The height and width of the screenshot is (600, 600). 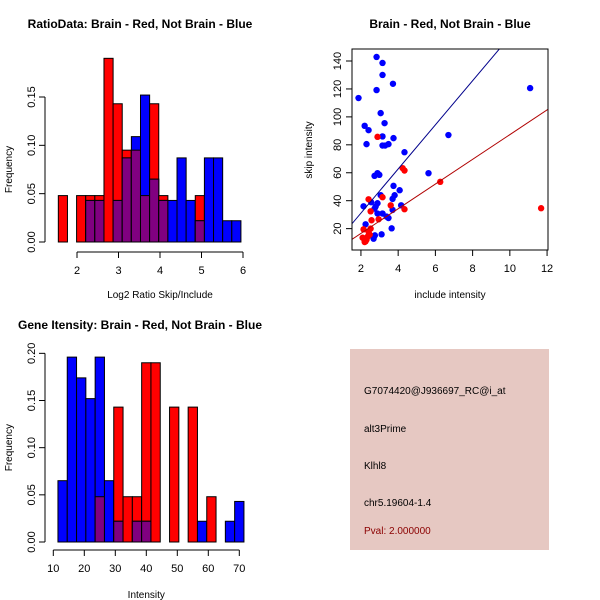 What do you see at coordinates (177, 569) in the screenshot?
I see `x-tick-label: 50` at bounding box center [177, 569].